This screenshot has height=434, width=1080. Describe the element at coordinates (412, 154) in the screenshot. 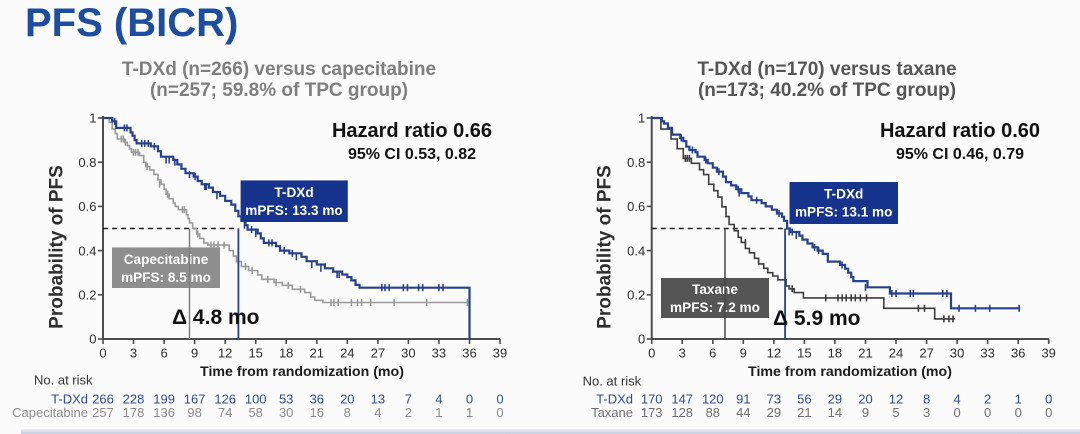

I see `svg-text: 95% CI 0.53, 0.82` at that location.